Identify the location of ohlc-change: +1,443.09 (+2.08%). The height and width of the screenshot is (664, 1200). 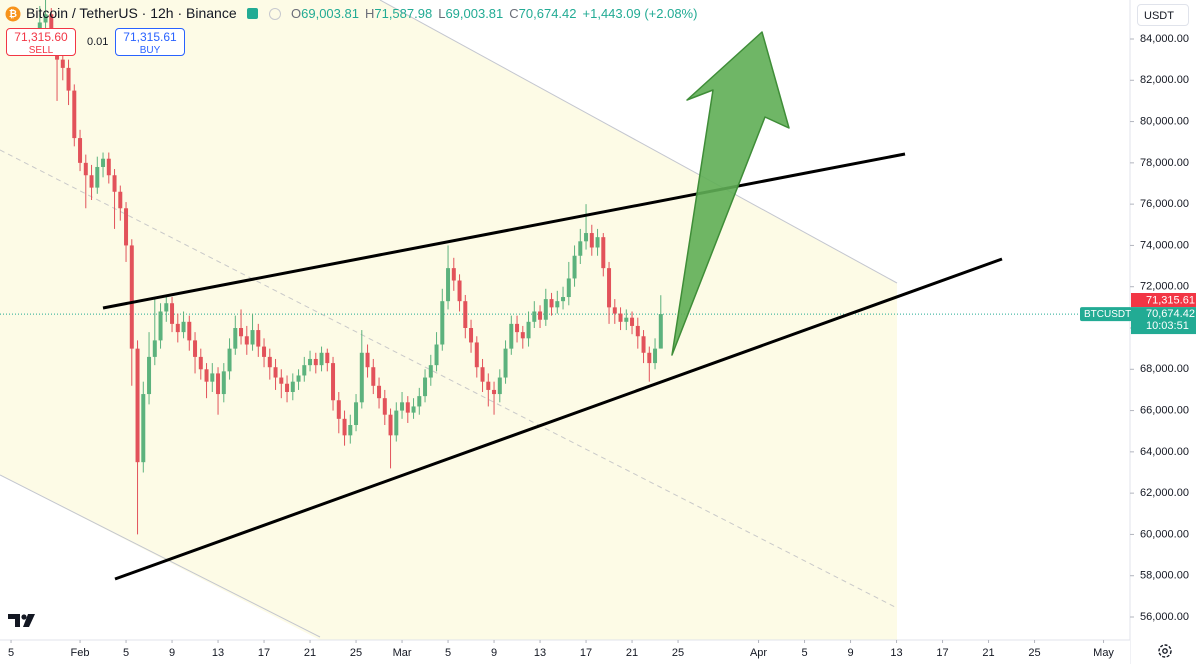
(640, 13).